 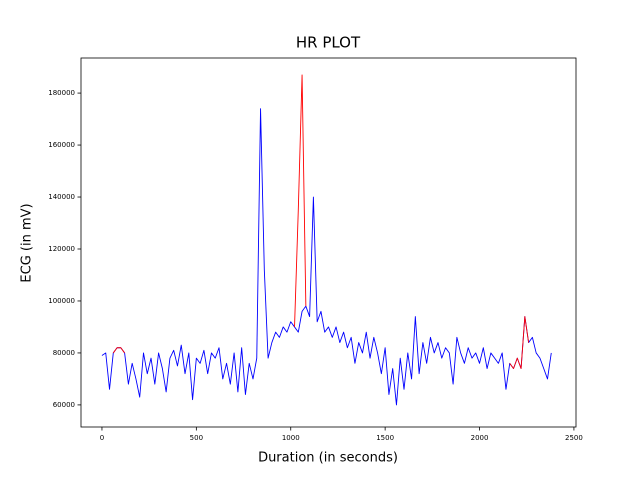 I want to click on y-tick-label: 120000, so click(x=61, y=249).